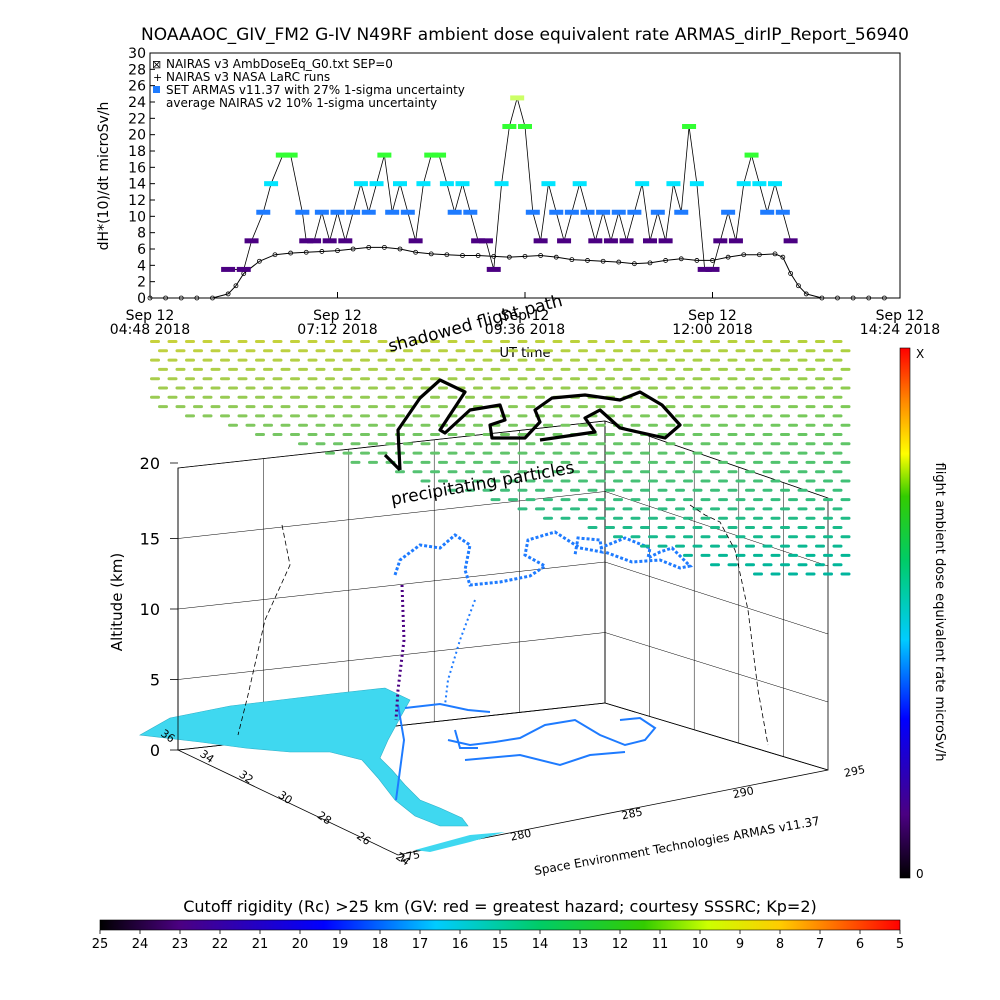 The image size is (1000, 1000). What do you see at coordinates (391, 656) in the screenshot?
I see `grid-line` at bounding box center [391, 656].